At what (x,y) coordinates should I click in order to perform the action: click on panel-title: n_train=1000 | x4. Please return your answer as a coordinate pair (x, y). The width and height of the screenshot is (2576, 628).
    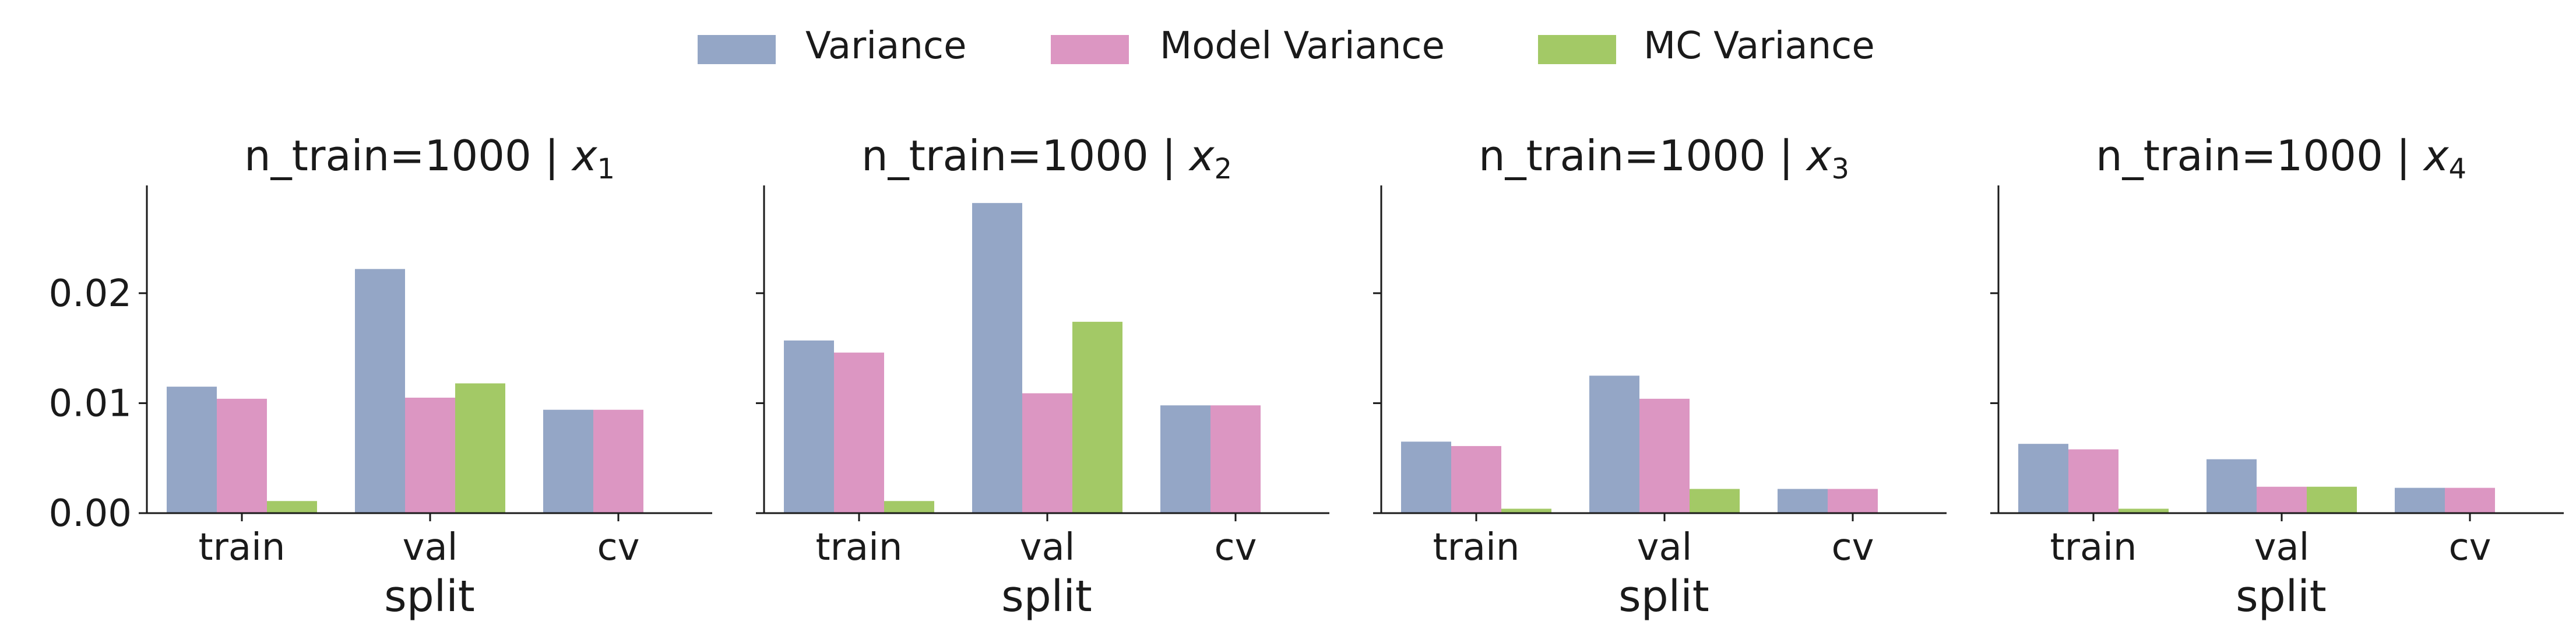
    Looking at the image, I should click on (2281, 158).